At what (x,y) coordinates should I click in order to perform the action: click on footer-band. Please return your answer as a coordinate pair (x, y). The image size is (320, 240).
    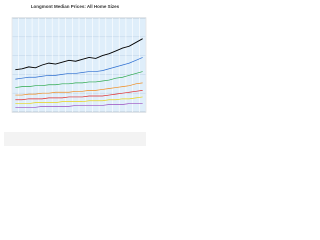
    Looking at the image, I should click on (75, 139).